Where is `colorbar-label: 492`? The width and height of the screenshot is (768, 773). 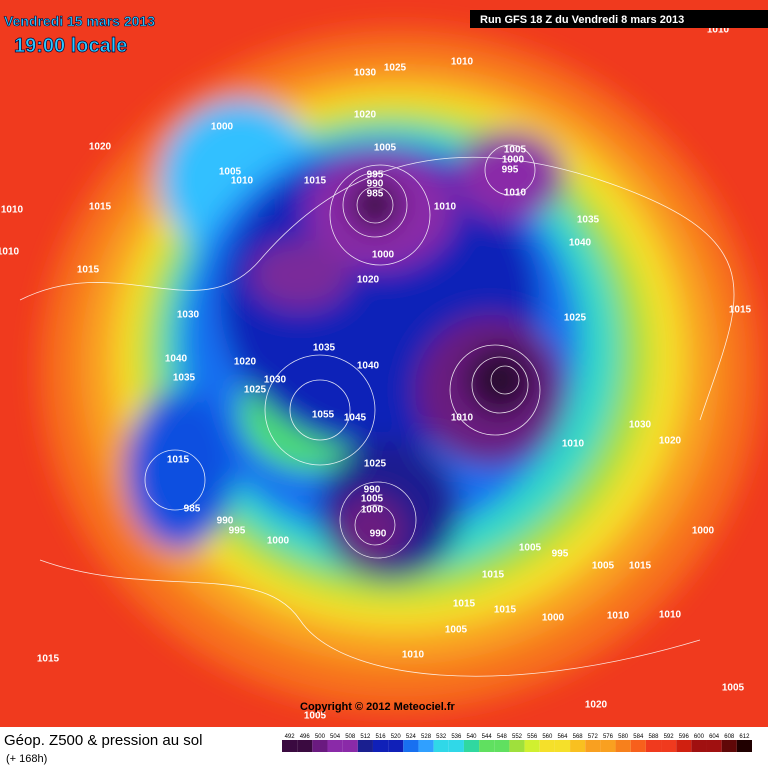
colorbar-label: 492 is located at coordinates (290, 737).